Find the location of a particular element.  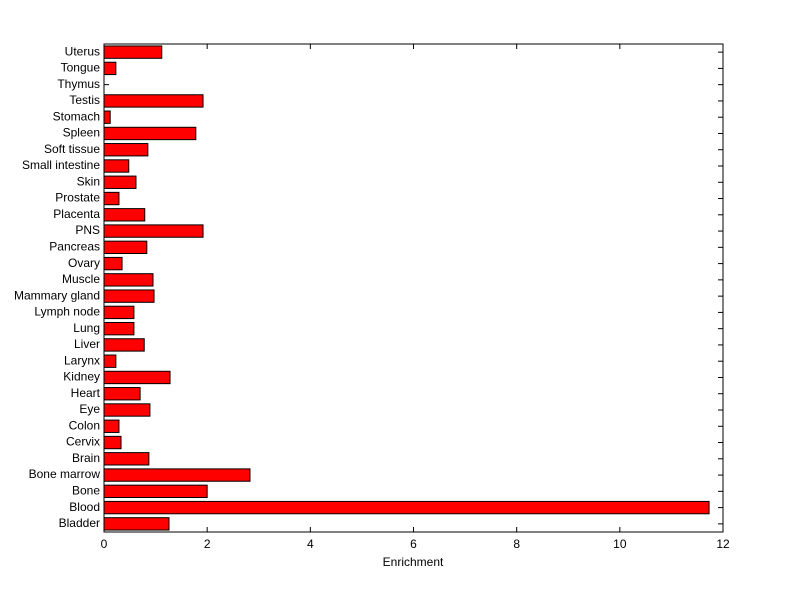

y-tick-label: Lung is located at coordinates (86, 328).